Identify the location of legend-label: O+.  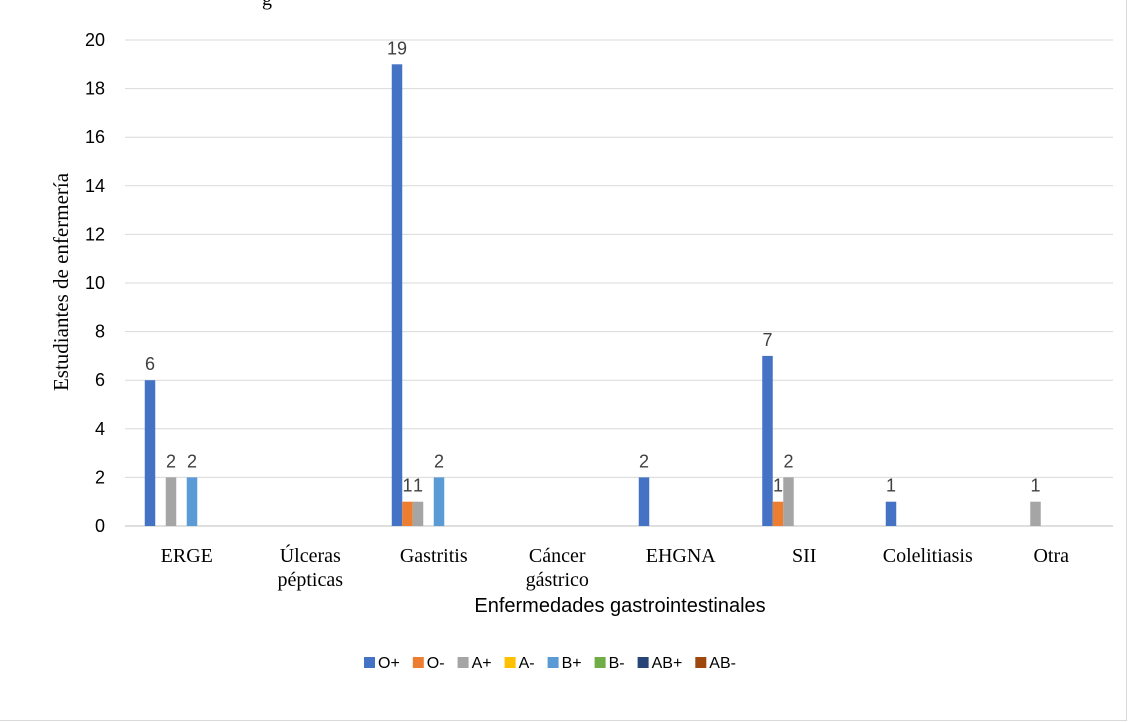
(389, 663).